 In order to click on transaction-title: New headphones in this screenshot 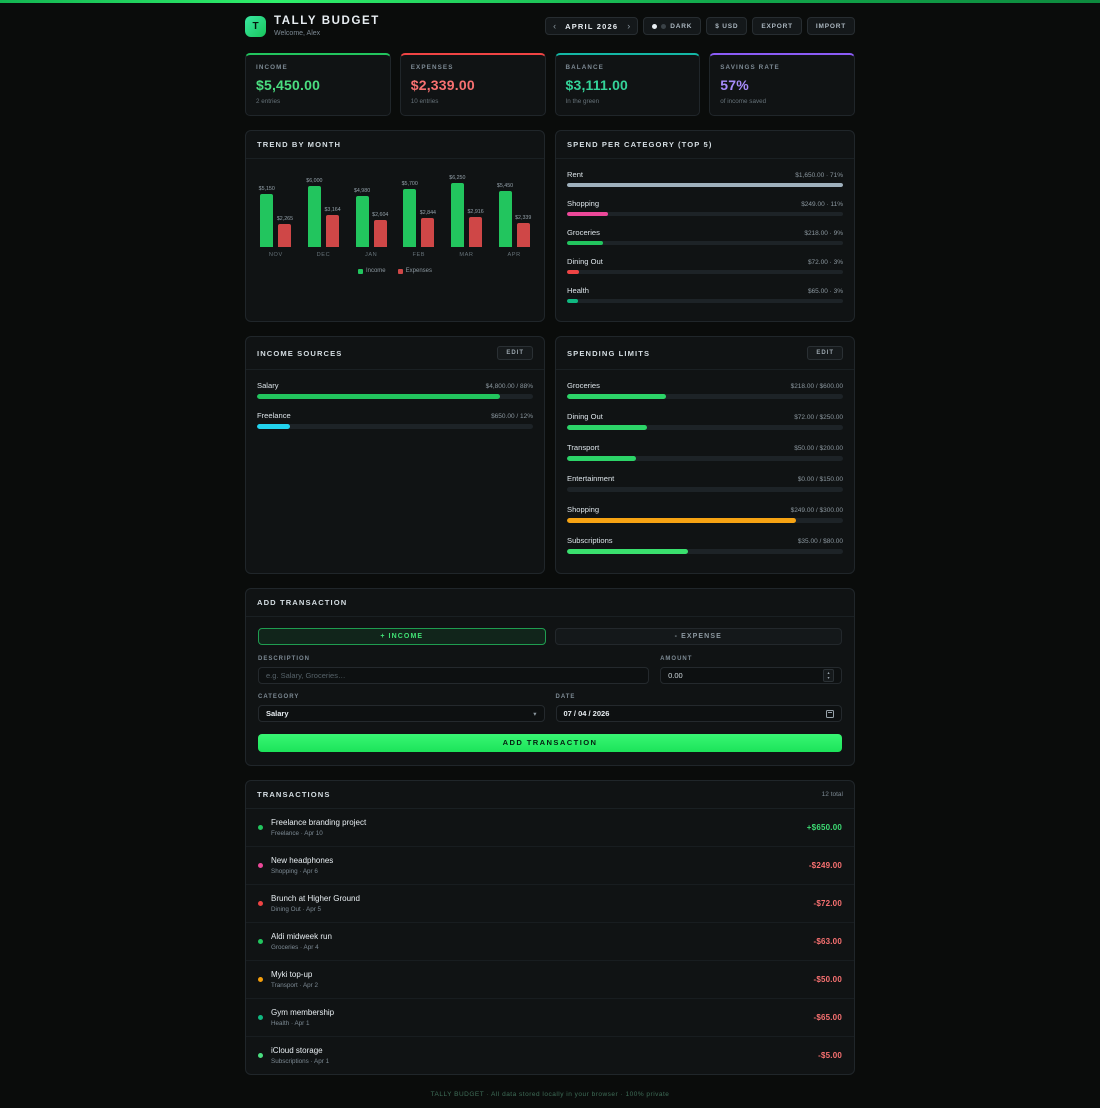, I will do `click(302, 860)`.